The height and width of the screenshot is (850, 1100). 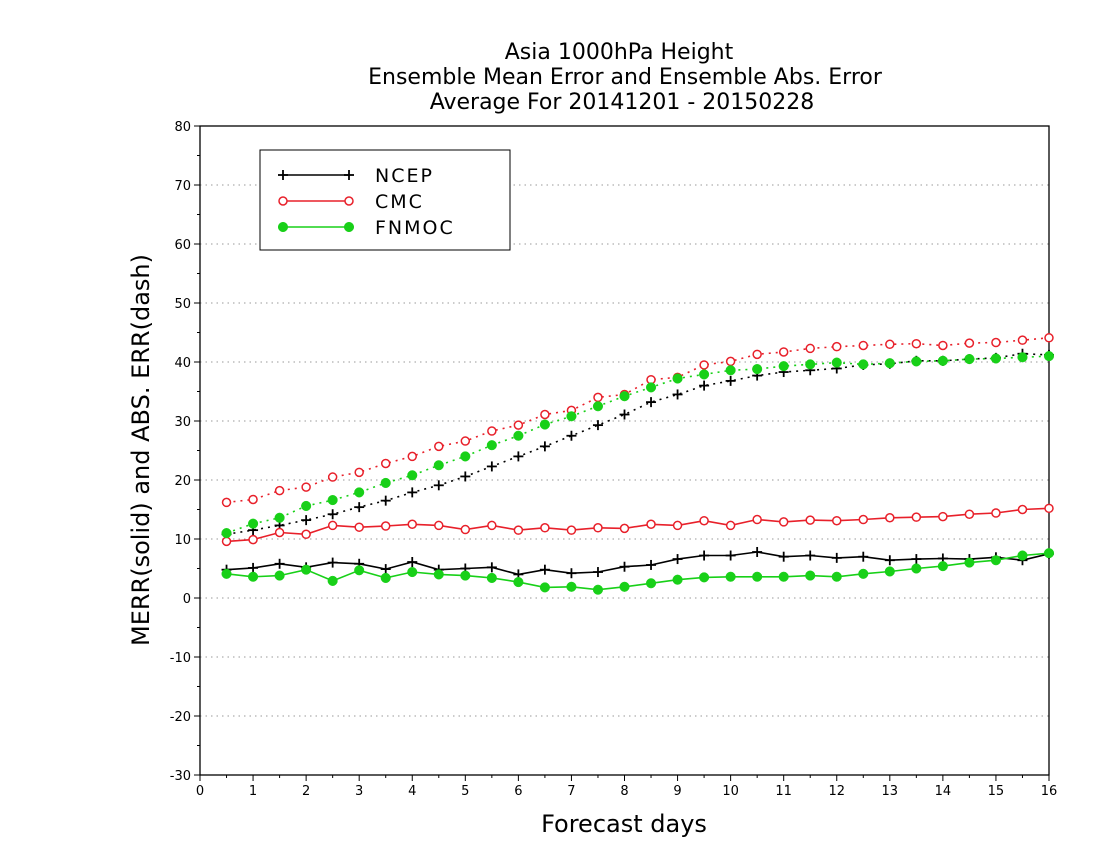 What do you see at coordinates (253, 791) in the screenshot?
I see `x-tick-label: 1` at bounding box center [253, 791].